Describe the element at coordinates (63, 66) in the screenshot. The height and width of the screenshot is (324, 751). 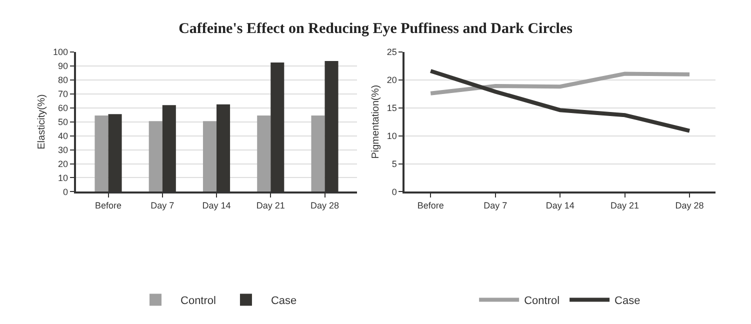
I see `y-tick-label: 90` at that location.